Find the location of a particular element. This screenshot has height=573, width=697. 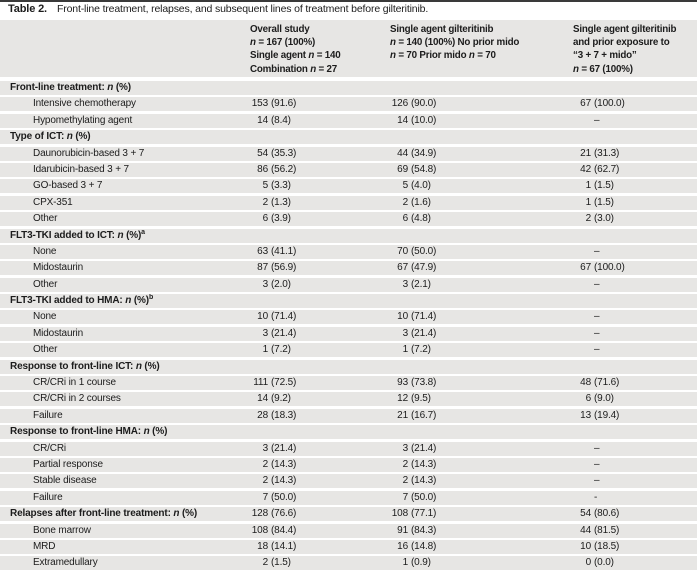

value-cell: 86 (56.2) is located at coordinates (277, 169).